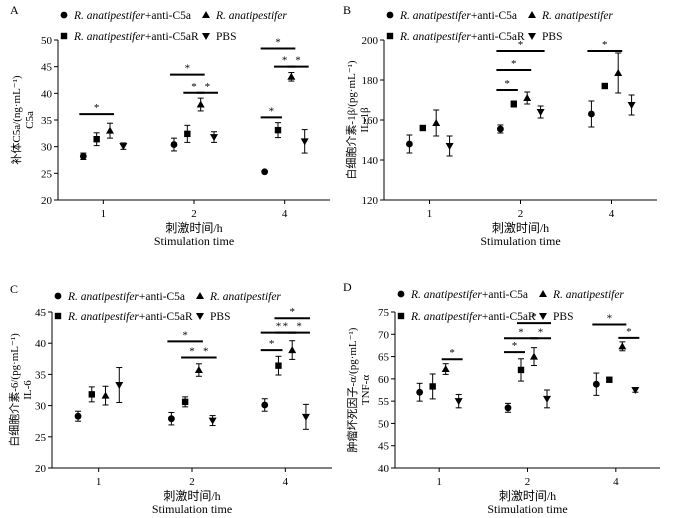 This screenshot has height=518, width=700. What do you see at coordinates (130, 317) in the screenshot?
I see `legend-label: R. anatipestifer+anti-C5aR` at bounding box center [130, 317].